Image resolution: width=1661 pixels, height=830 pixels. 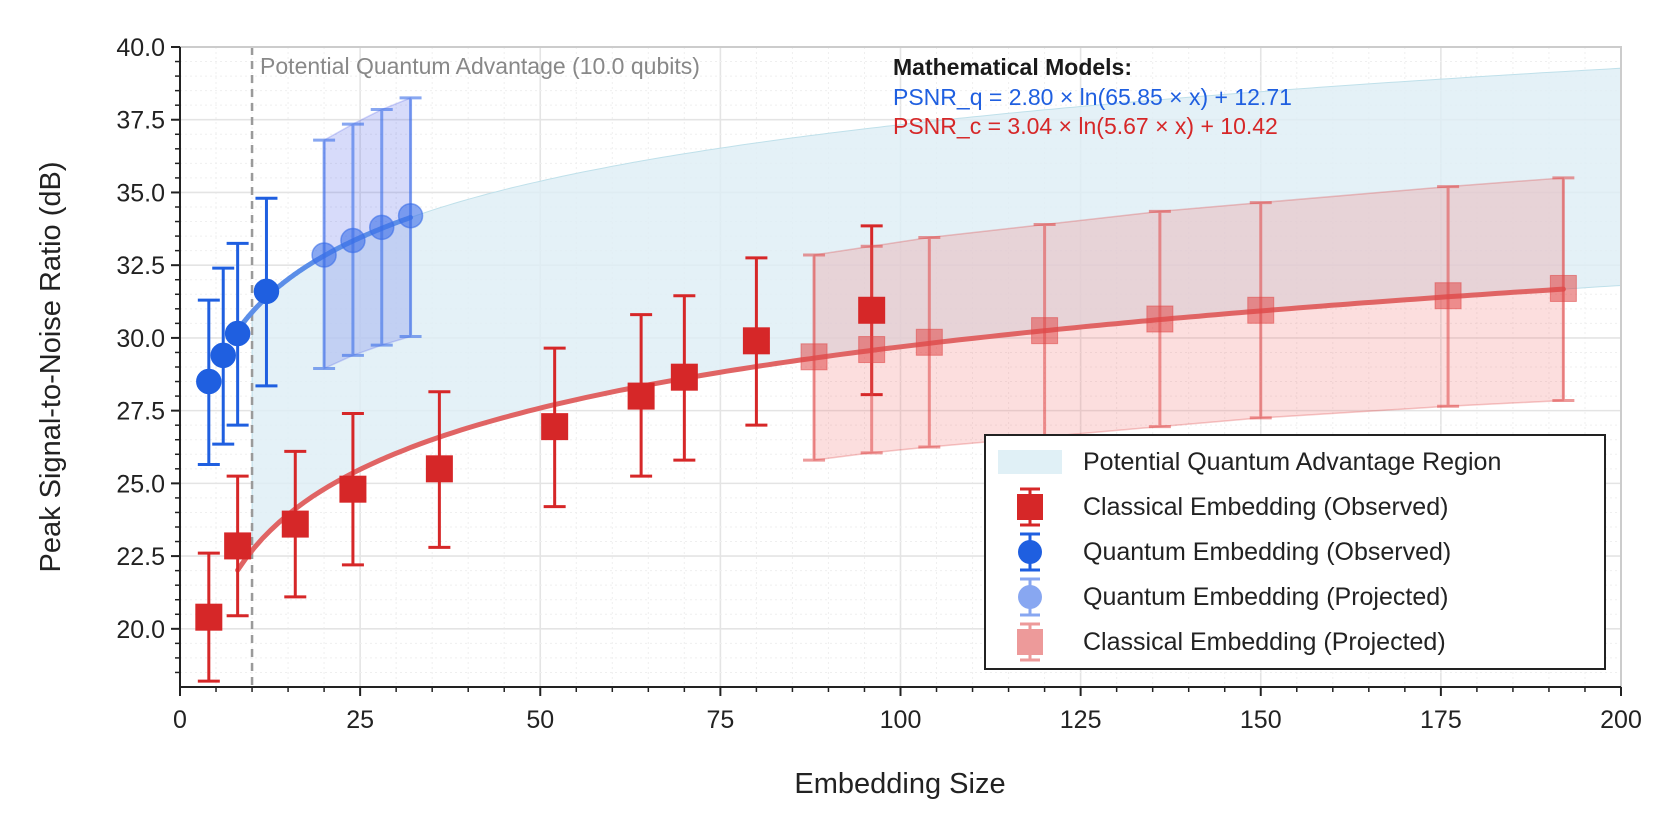 What do you see at coordinates (140, 484) in the screenshot?
I see `y-tick-label-25-0: 25.0` at bounding box center [140, 484].